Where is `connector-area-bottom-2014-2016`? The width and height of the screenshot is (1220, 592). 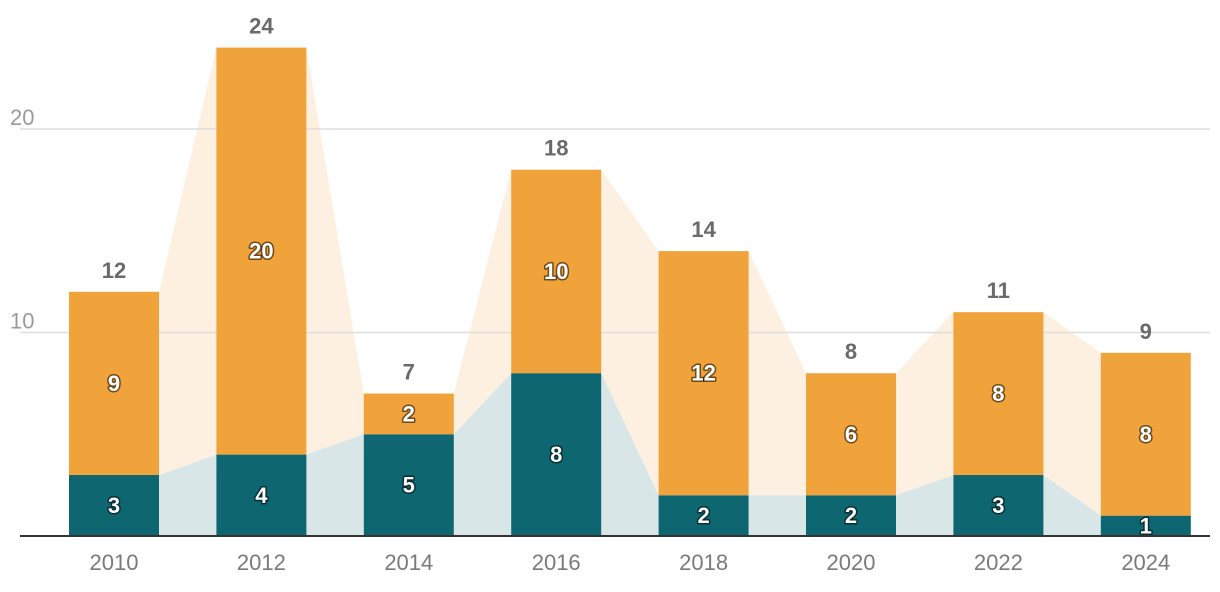 connector-area-bottom-2014-2016 is located at coordinates (482, 454).